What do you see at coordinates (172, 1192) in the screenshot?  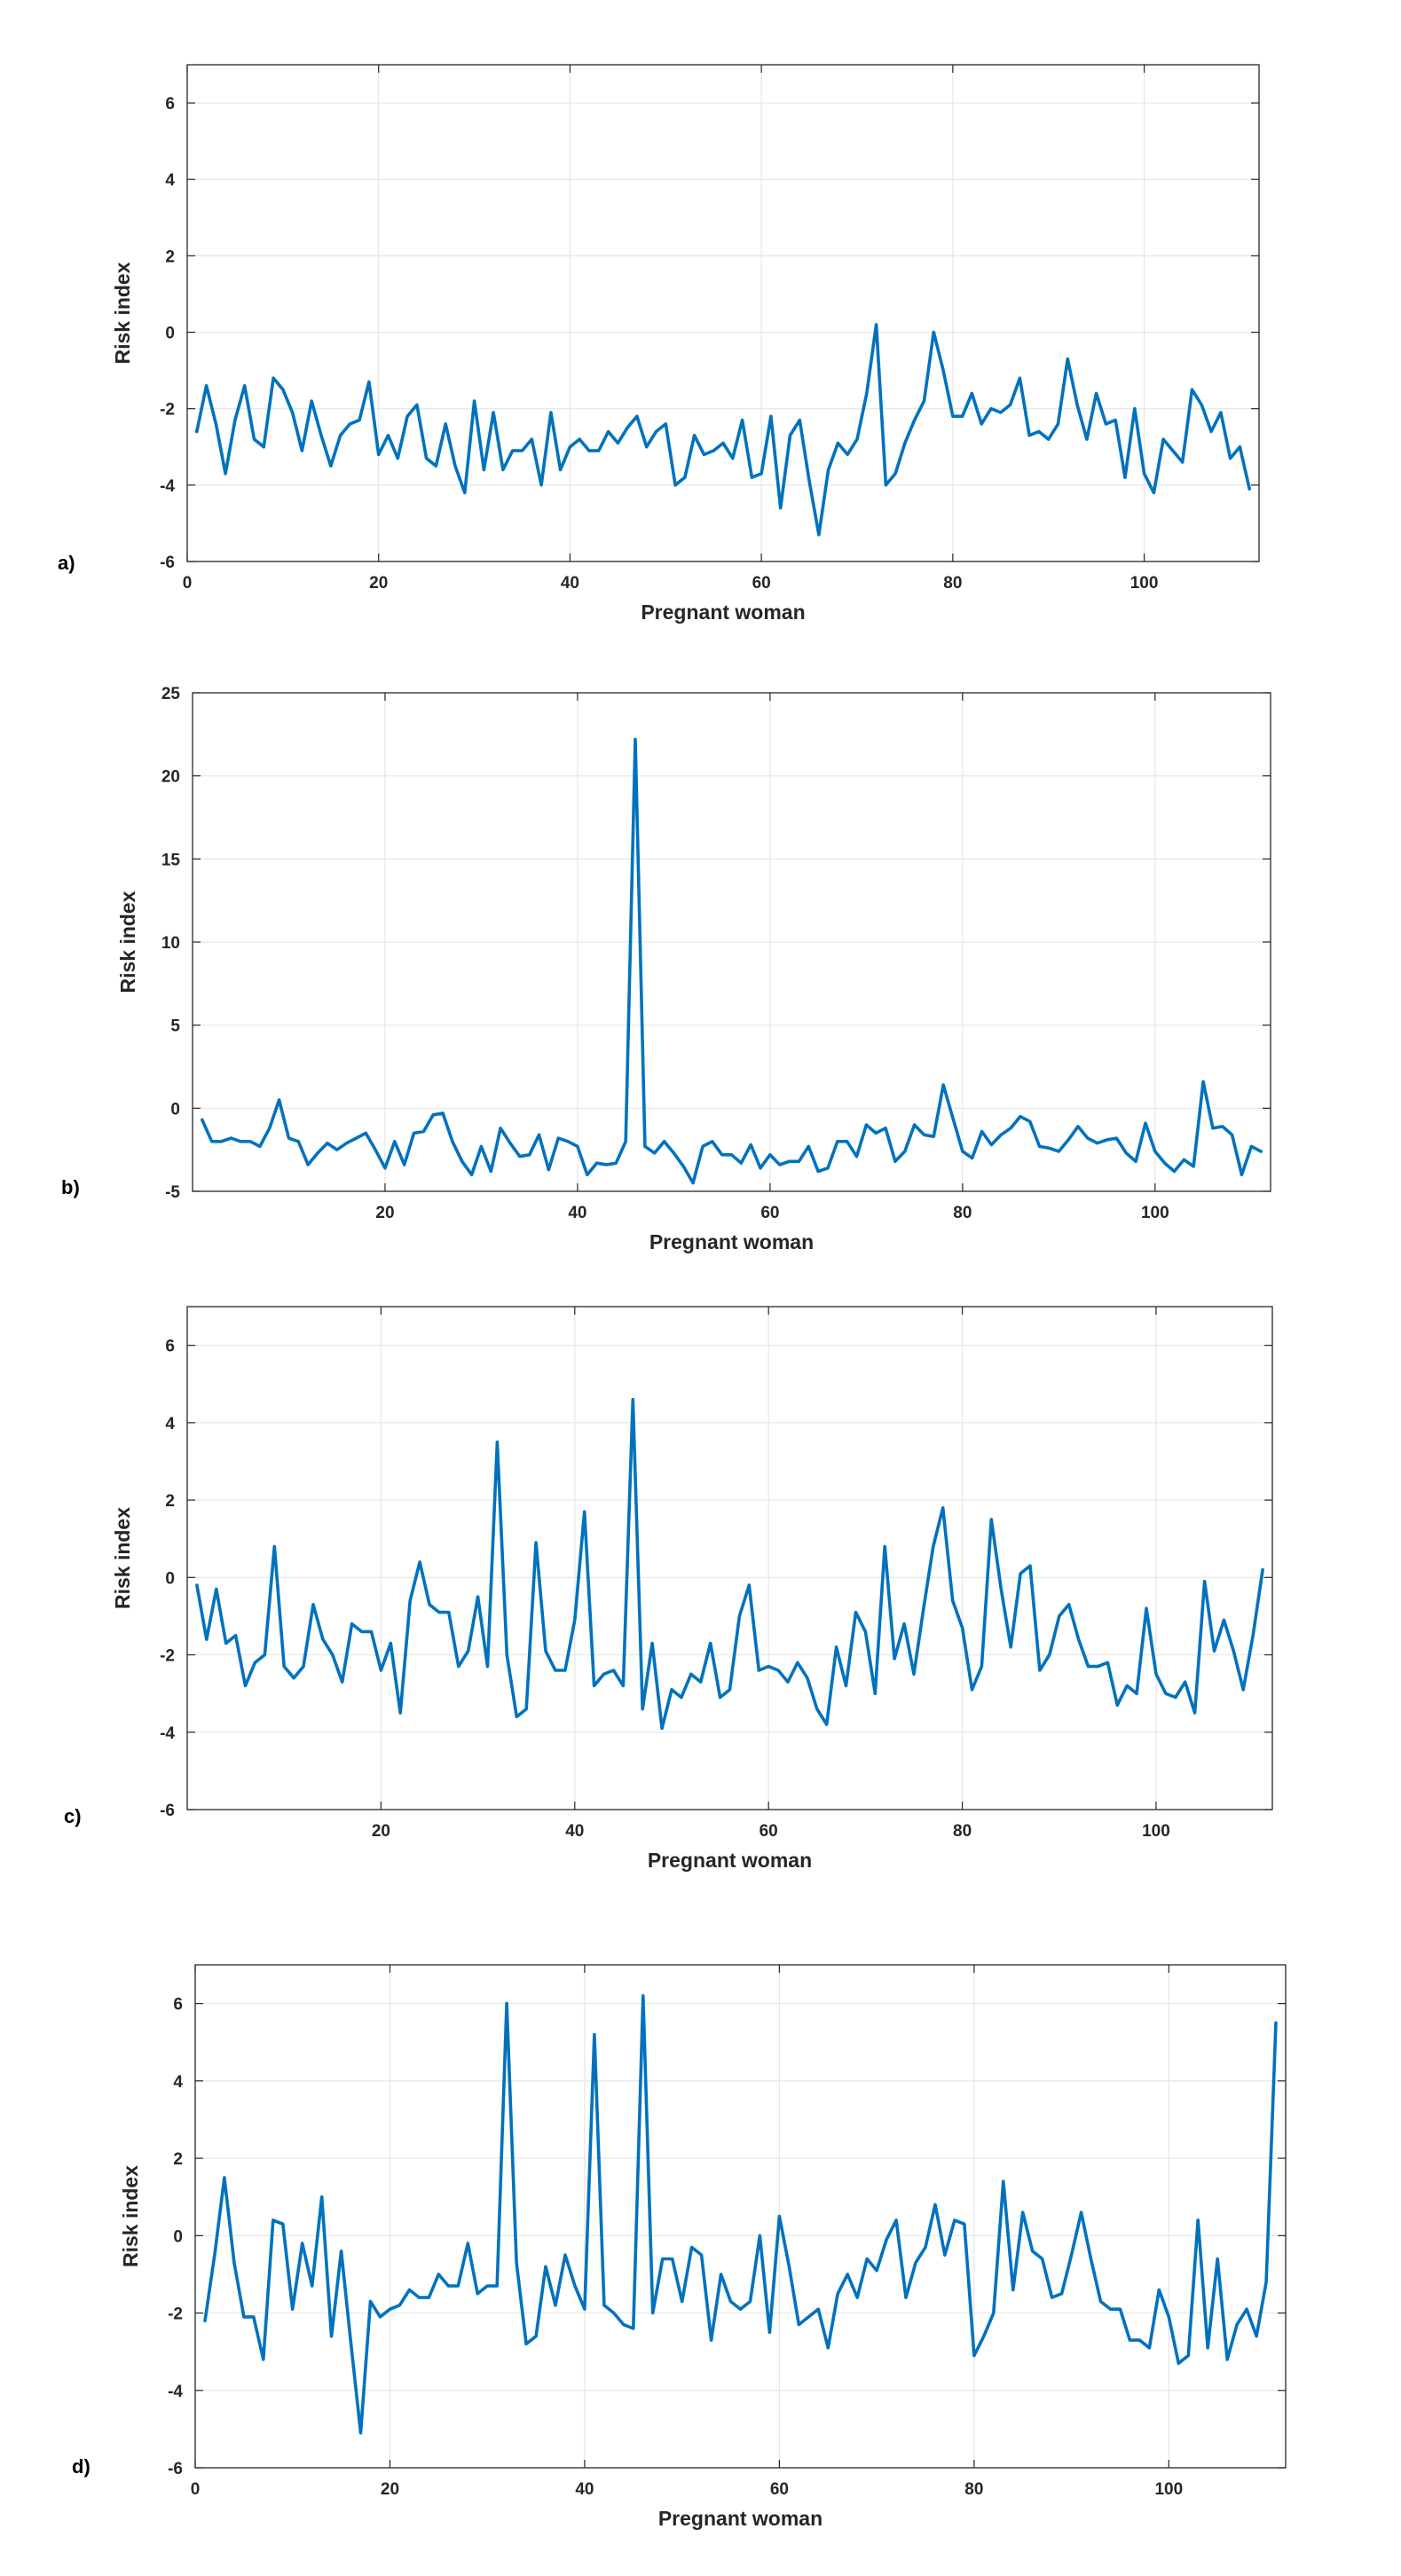 I see `y-tick-label: -5` at bounding box center [172, 1192].